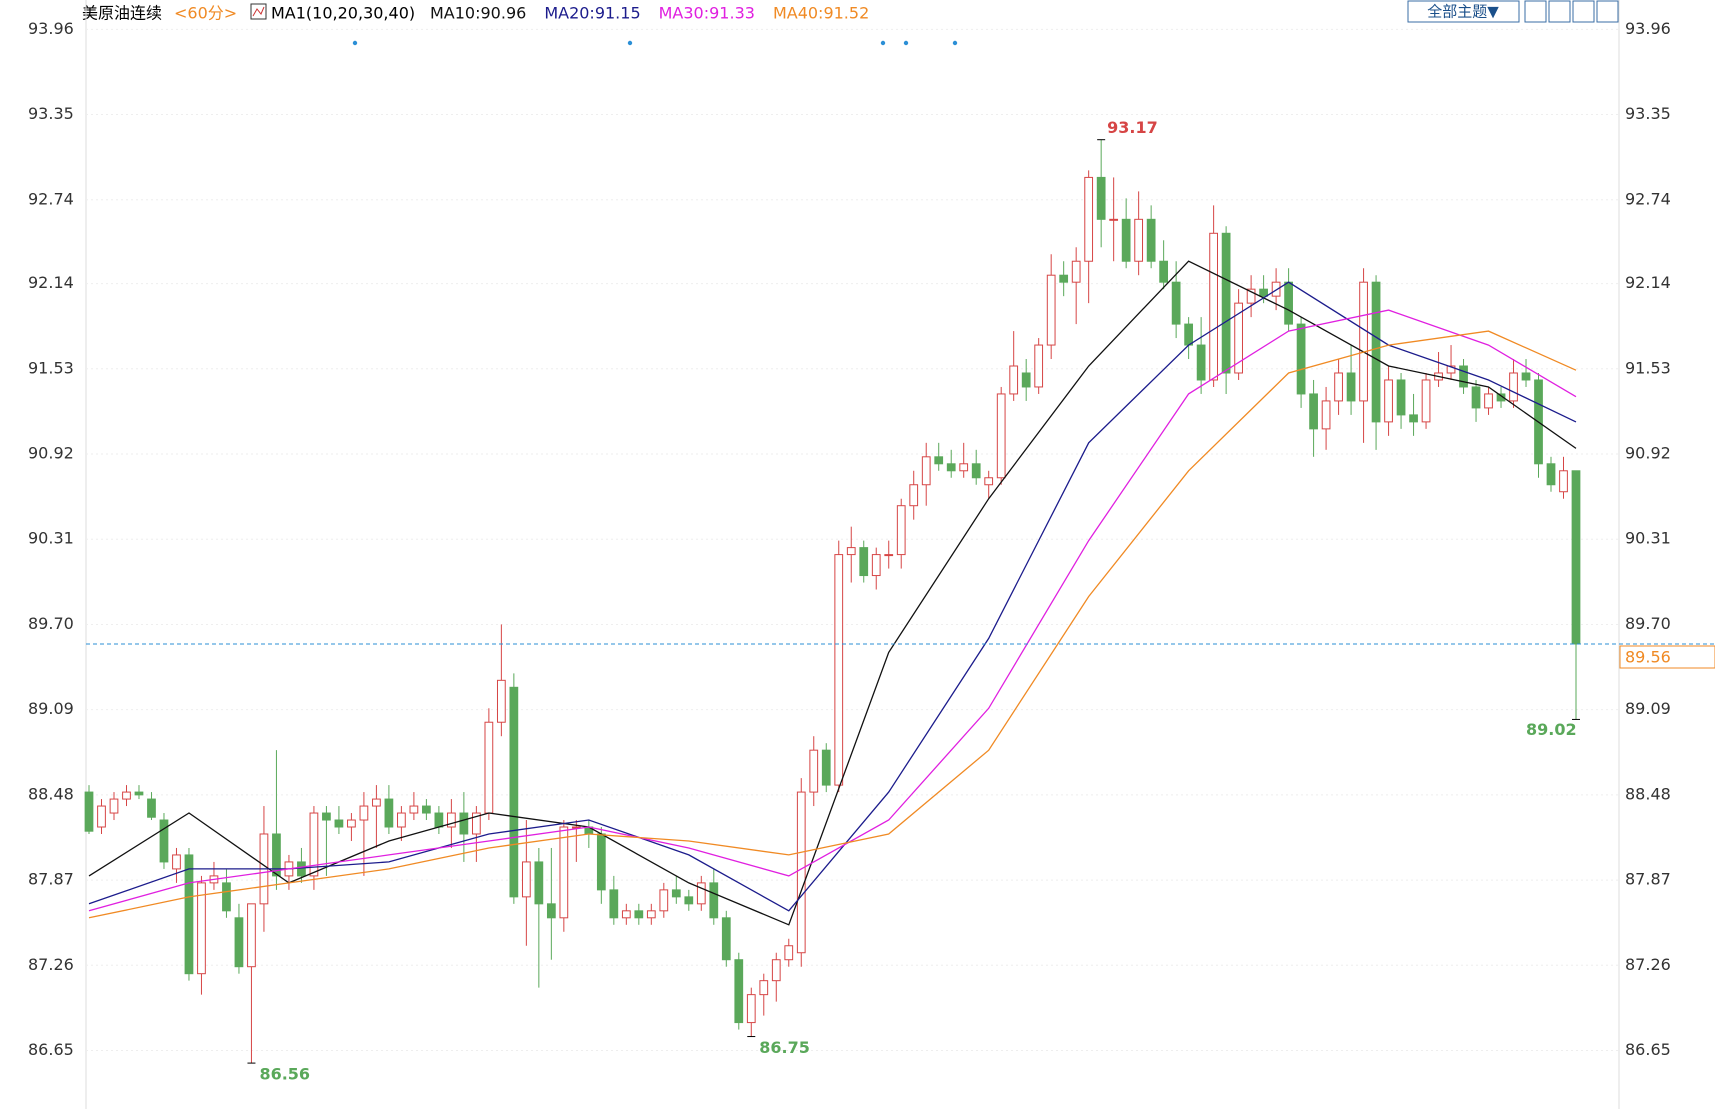  I want to click on y-tick-label: 90.92, so click(1648, 453).